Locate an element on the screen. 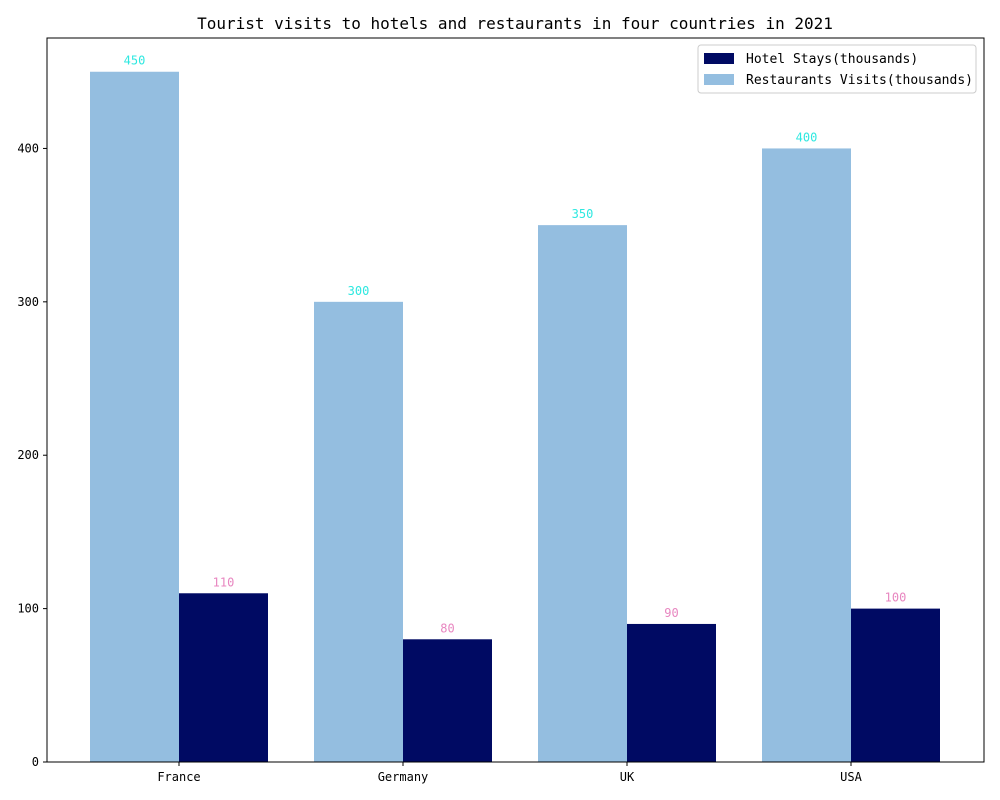 The height and width of the screenshot is (800, 1000). value-label-hotel-stays-uk: 90 is located at coordinates (671, 613).